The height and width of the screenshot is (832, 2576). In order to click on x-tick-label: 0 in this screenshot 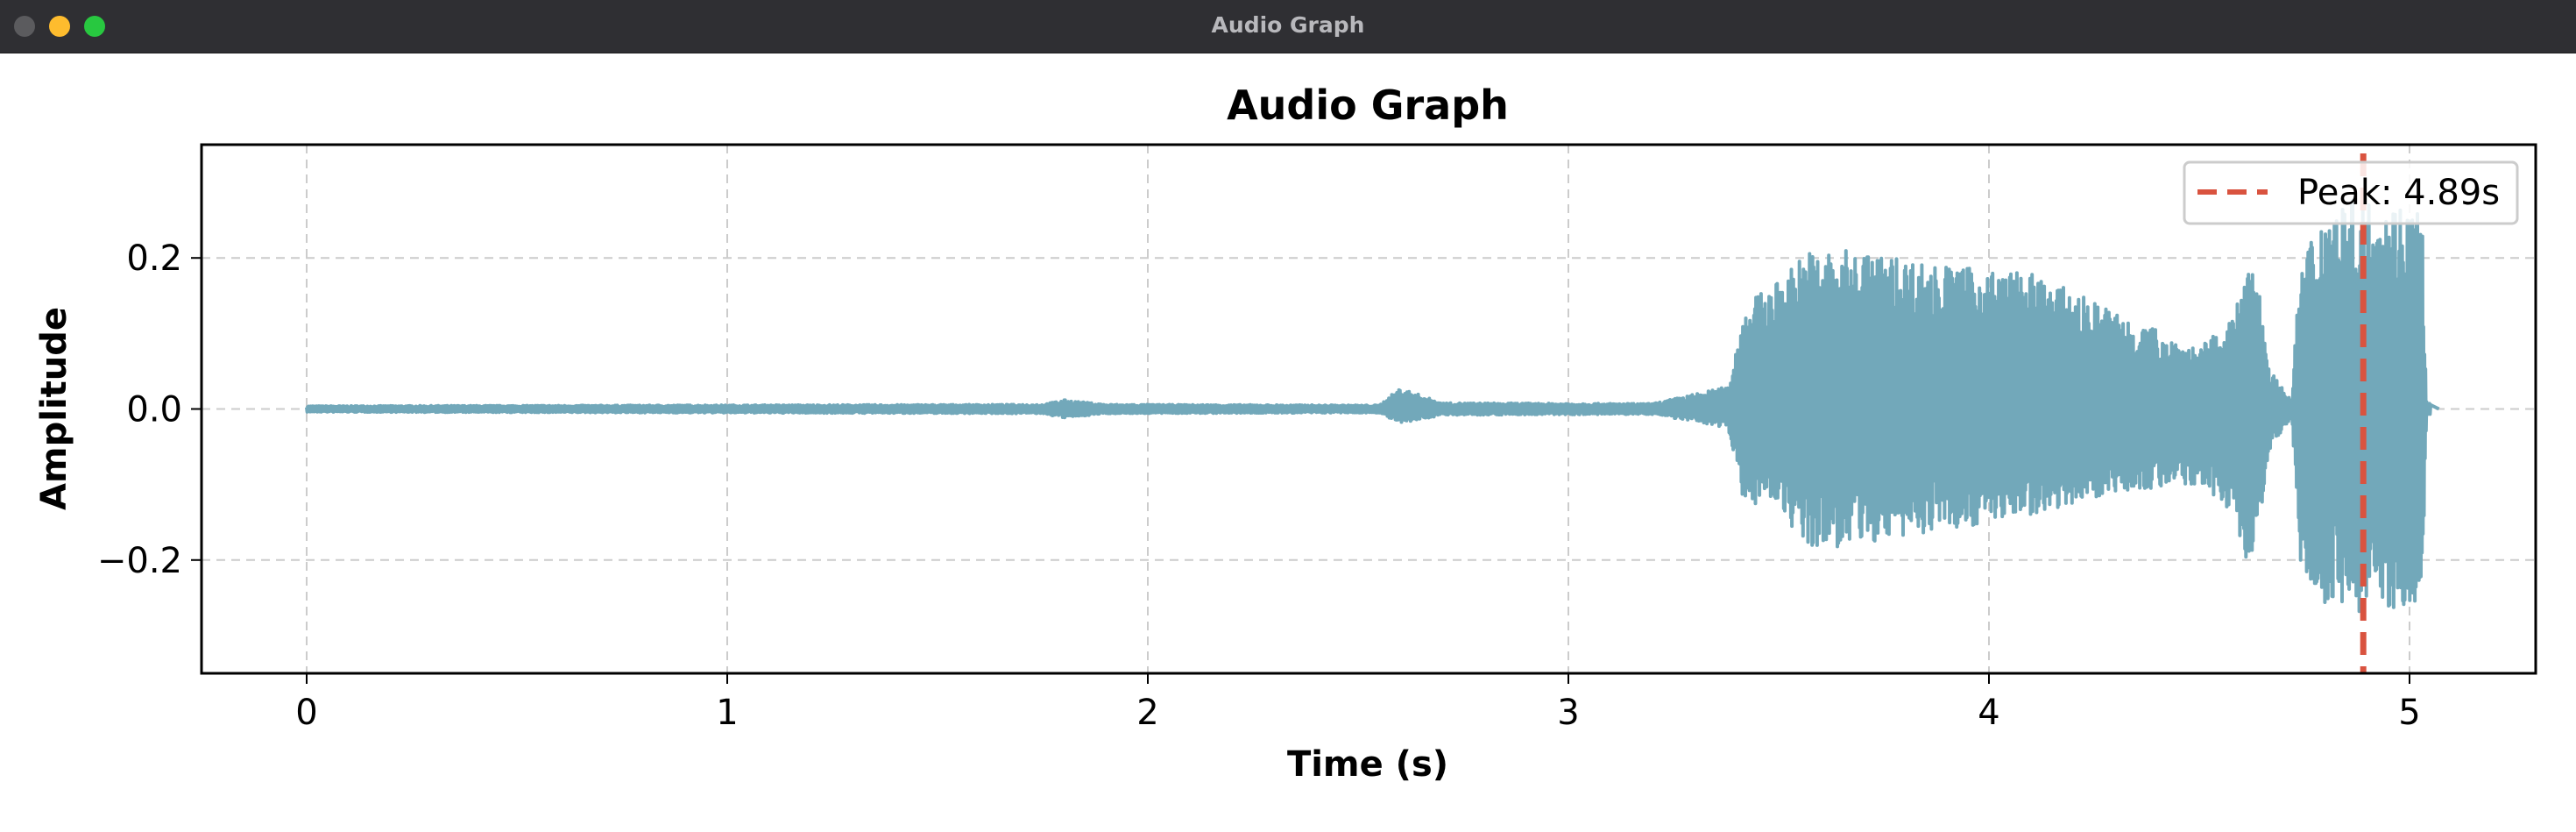, I will do `click(306, 713)`.